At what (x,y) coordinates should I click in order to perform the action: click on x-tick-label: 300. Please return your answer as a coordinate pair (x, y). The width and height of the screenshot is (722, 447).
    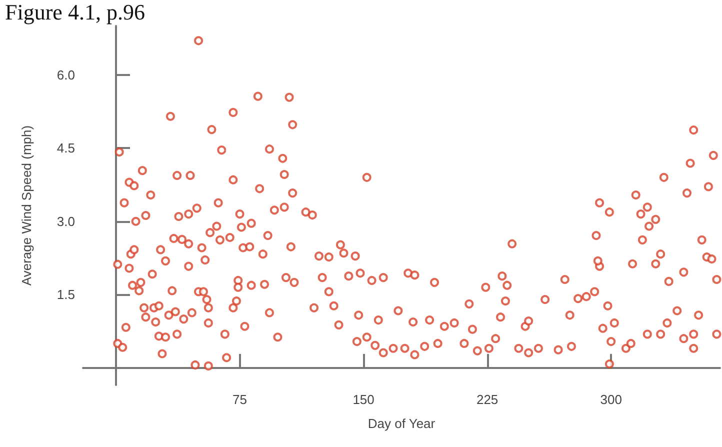
    Looking at the image, I should click on (611, 399).